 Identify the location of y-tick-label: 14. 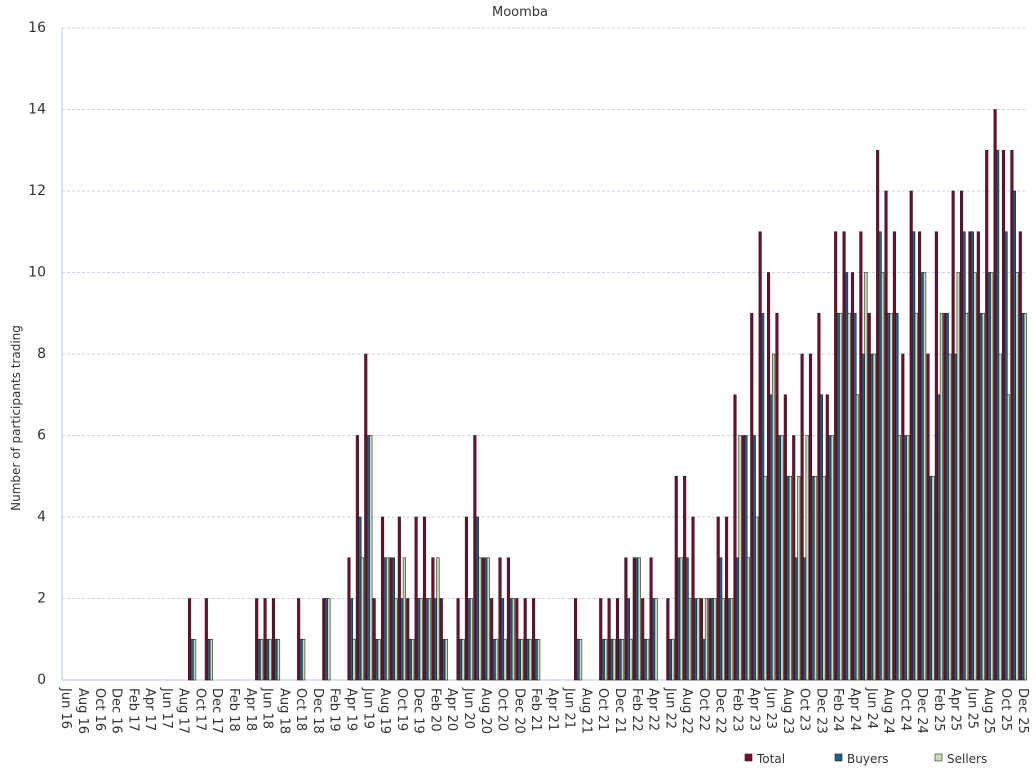
(37, 110).